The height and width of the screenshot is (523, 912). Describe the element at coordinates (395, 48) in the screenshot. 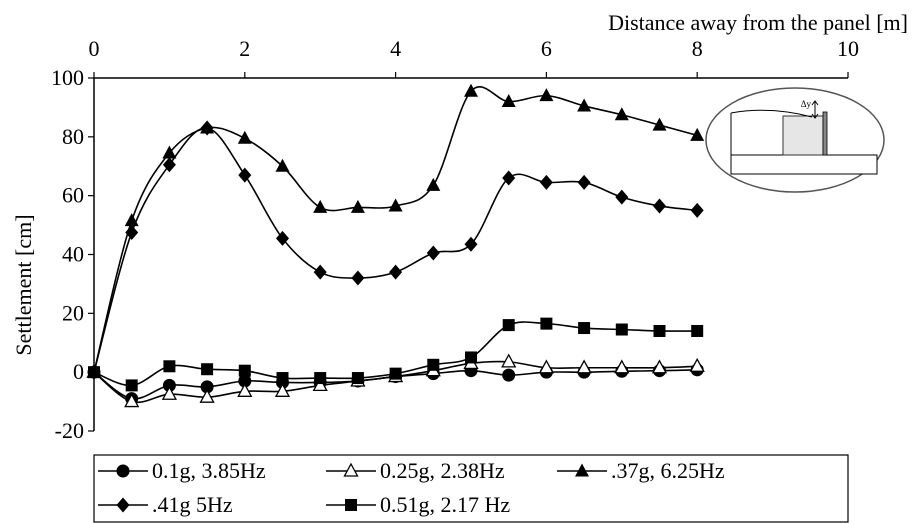

I see `x-tick-label: 4` at that location.